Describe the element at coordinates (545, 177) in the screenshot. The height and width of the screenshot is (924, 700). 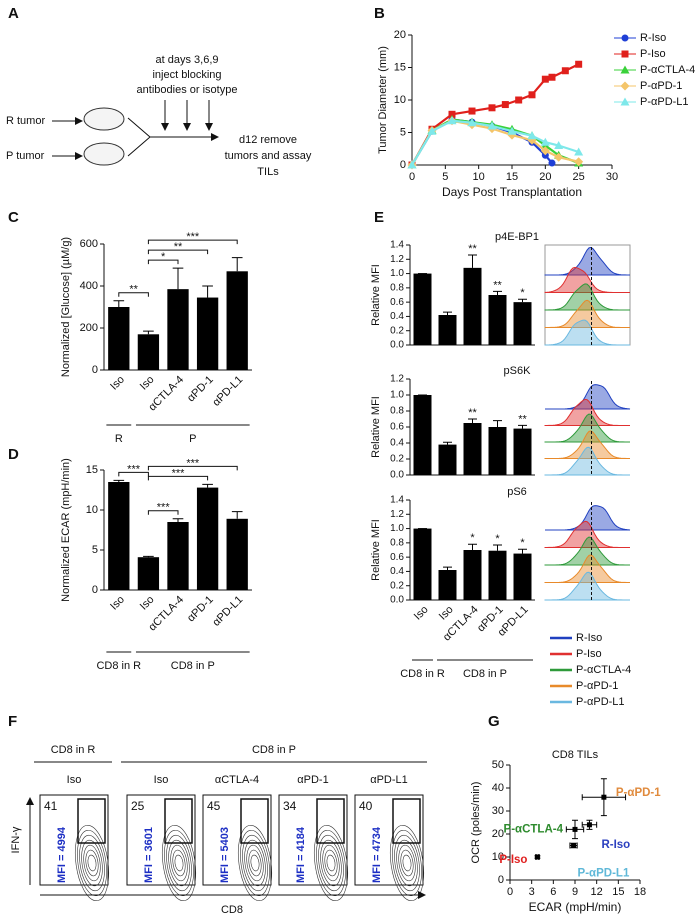
I see `x-tick-label: 20` at that location.